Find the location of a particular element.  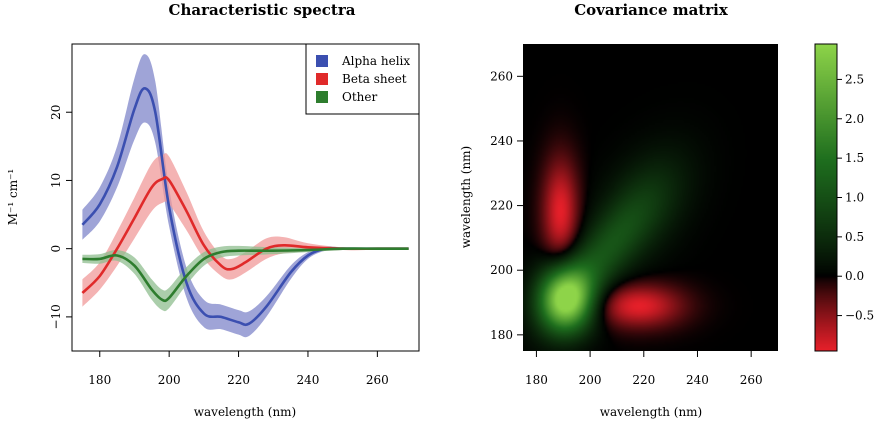

y-tick-label: −10 is located at coordinates (56, 316).